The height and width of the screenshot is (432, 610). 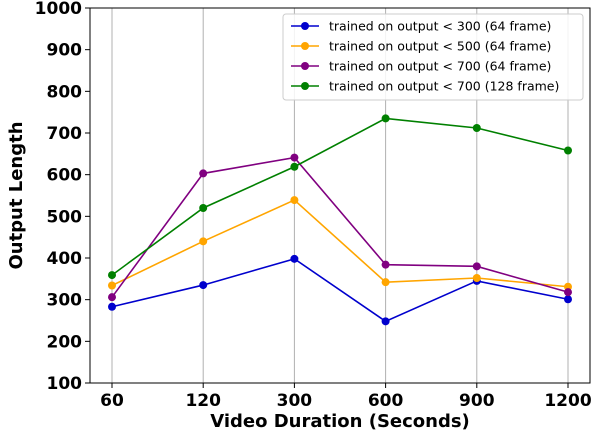 I want to click on x-tick-label: 300, so click(x=295, y=401).